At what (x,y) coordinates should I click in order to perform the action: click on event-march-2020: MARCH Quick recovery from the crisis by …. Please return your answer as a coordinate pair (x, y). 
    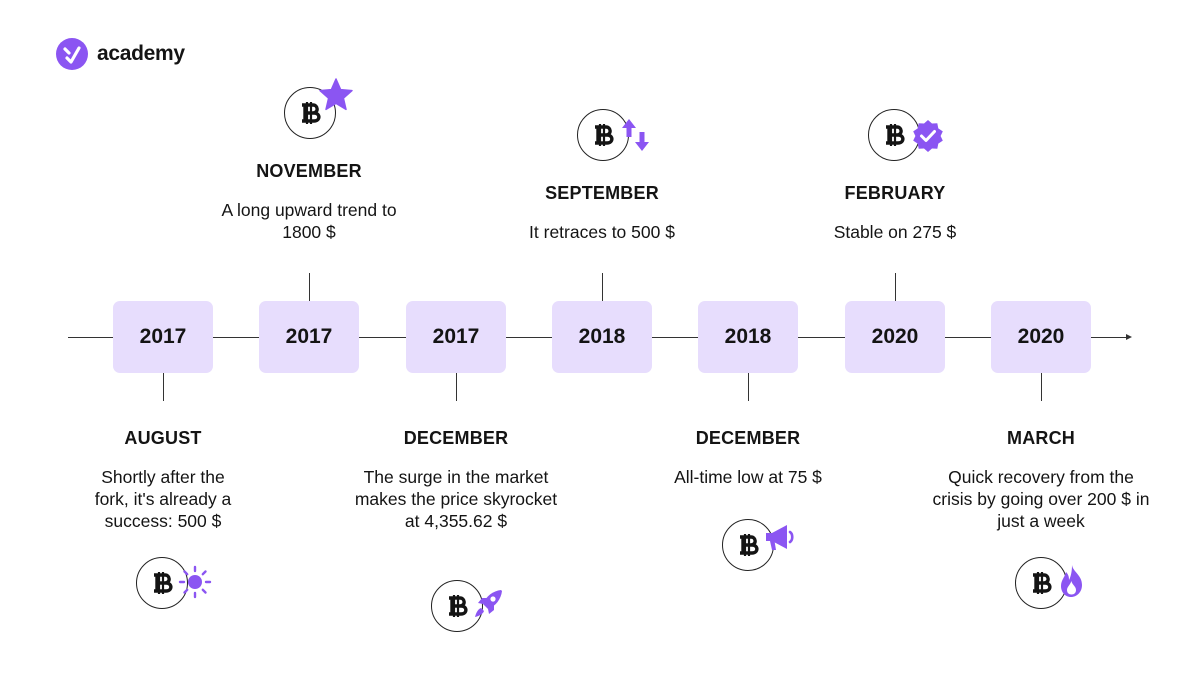
    Looking at the image, I should click on (1041, 480).